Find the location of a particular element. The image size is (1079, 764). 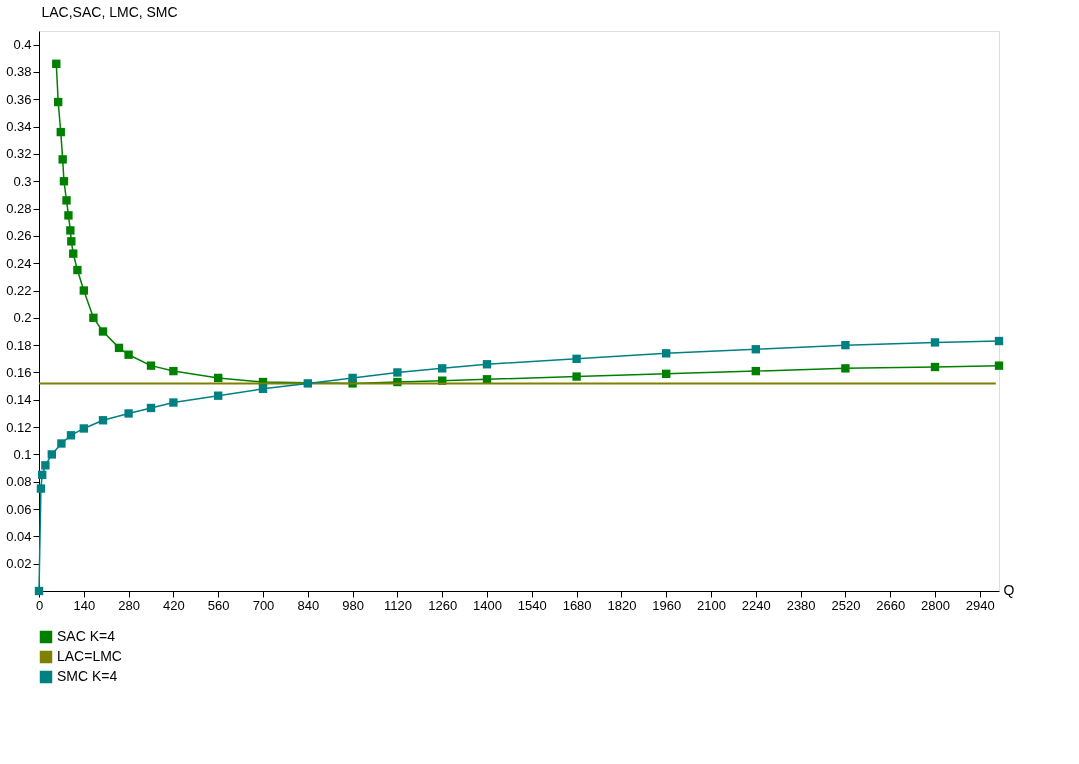

y-tick-label: 0.3 is located at coordinates (22, 181).